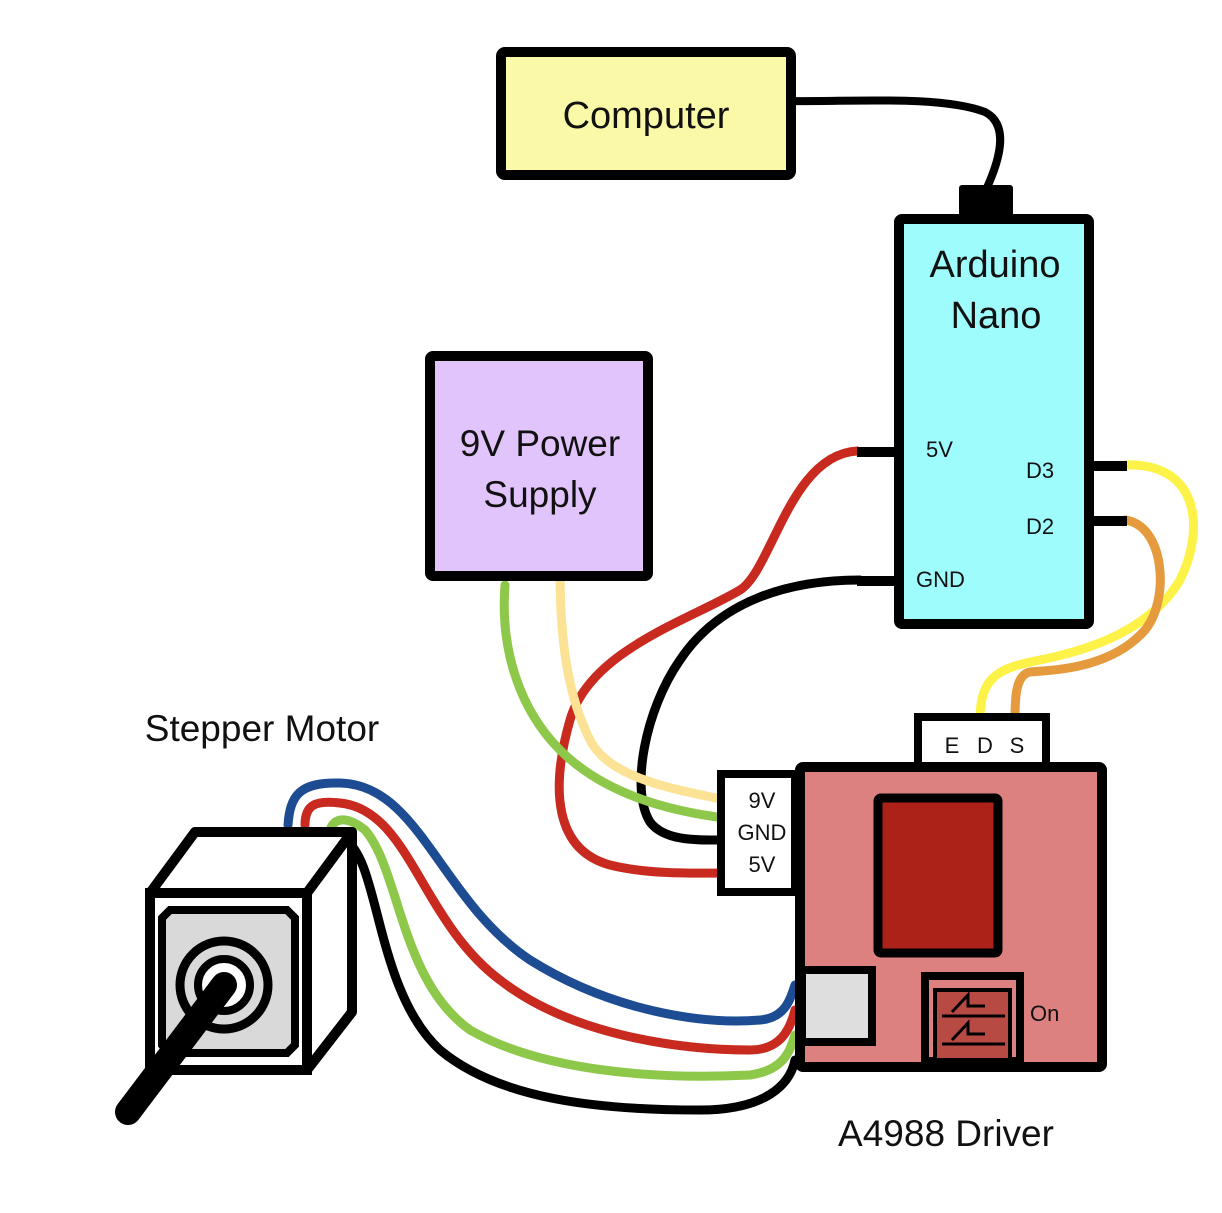  I want to click on pin-5v-label: 5V, so click(939, 449).